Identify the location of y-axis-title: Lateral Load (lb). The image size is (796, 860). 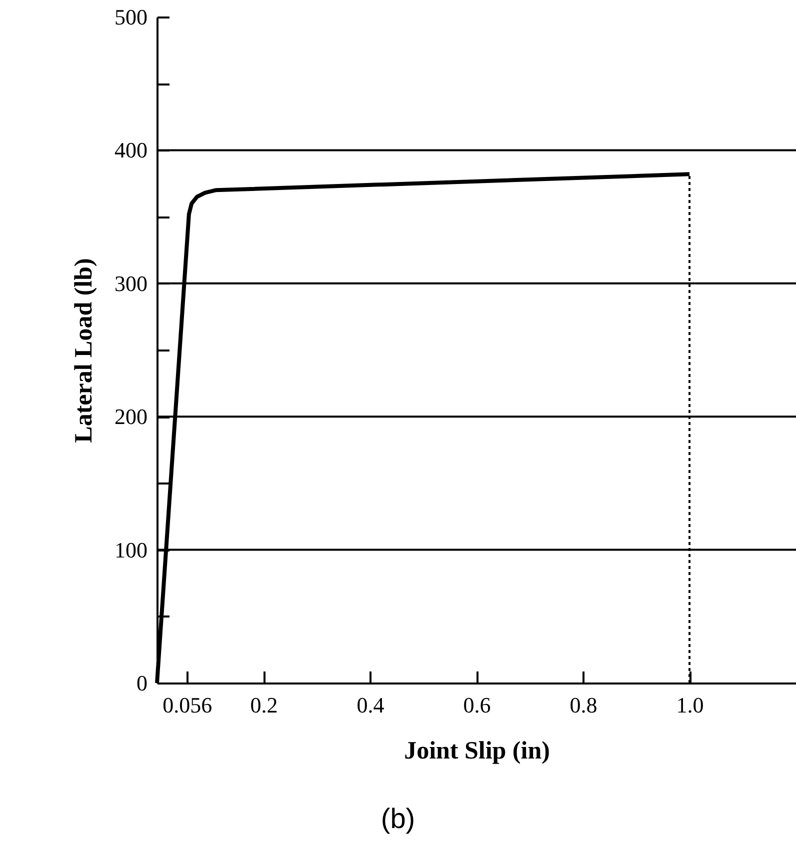
(84, 350).